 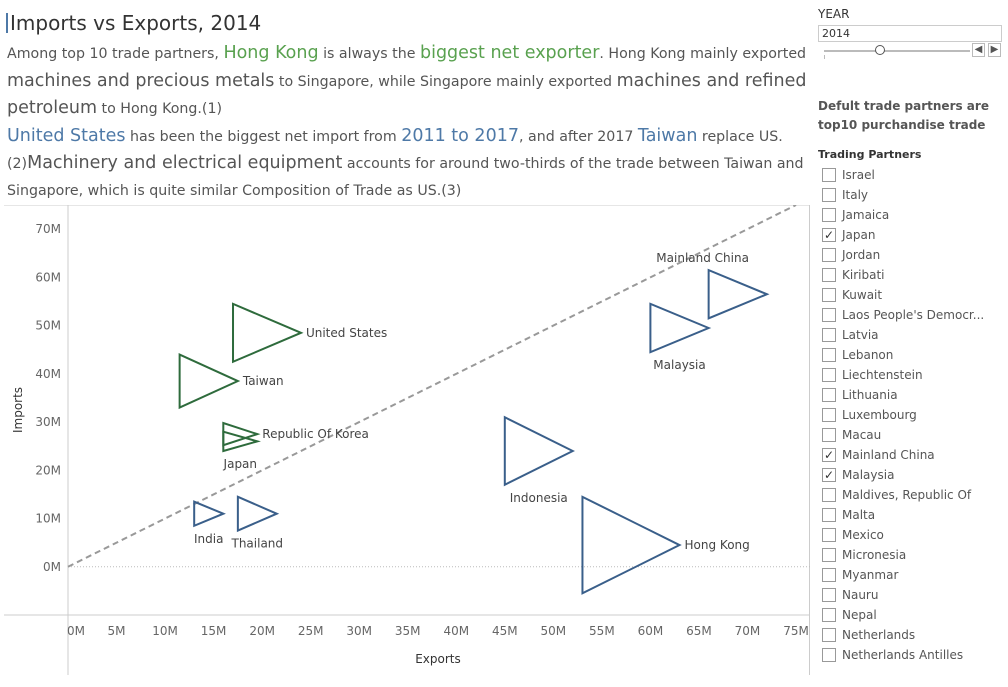 I want to click on triangle-mark-mainland-china, so click(x=738, y=294).